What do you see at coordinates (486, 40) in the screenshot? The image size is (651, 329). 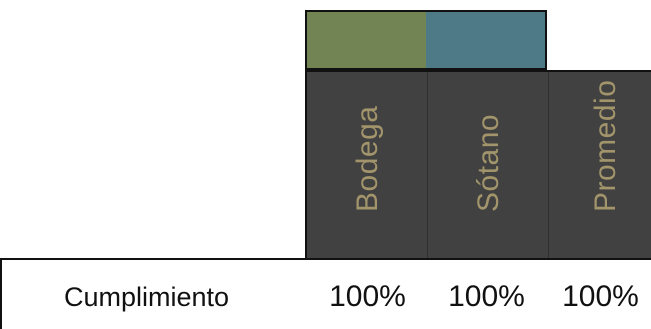 I see `legend-swatch-sotano` at bounding box center [486, 40].